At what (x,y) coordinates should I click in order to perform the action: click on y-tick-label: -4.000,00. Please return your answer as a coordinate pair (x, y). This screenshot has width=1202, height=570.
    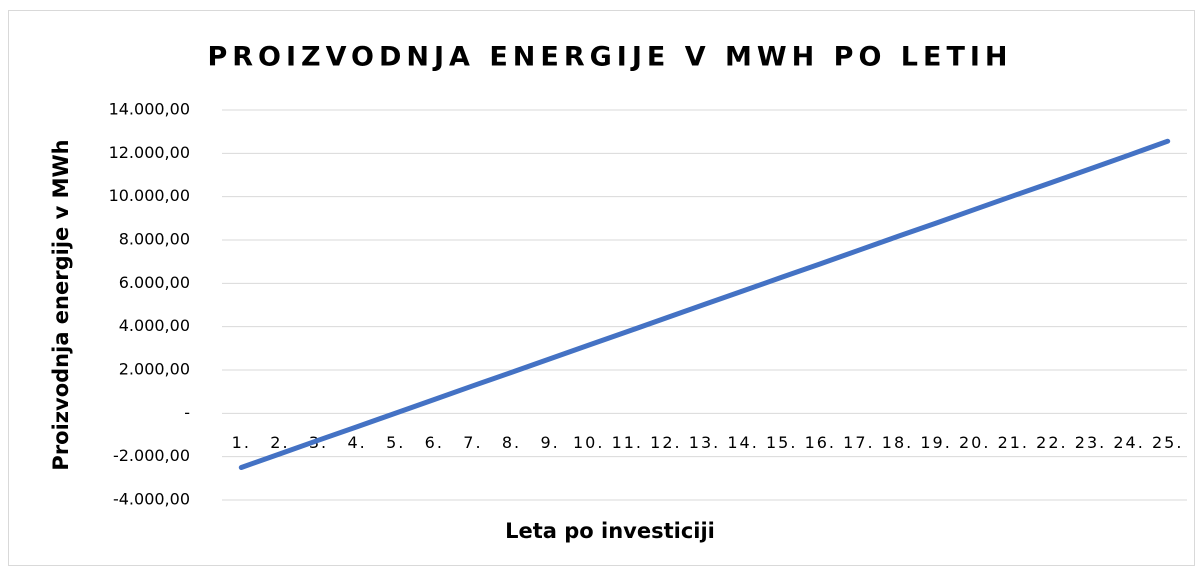
    Looking at the image, I should click on (151, 499).